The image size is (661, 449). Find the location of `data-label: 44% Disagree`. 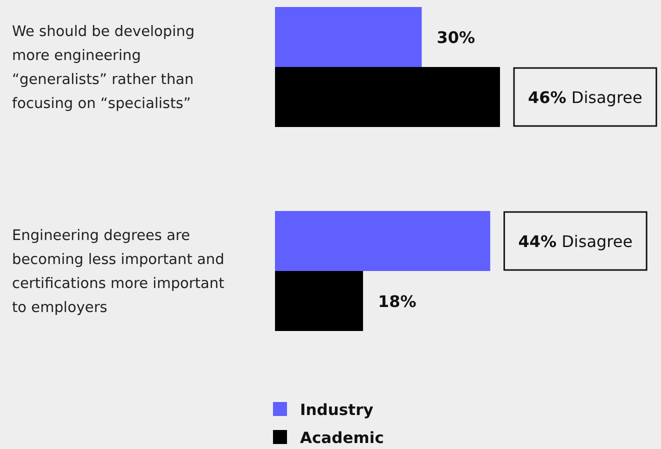

data-label: 44% Disagree is located at coordinates (575, 241).